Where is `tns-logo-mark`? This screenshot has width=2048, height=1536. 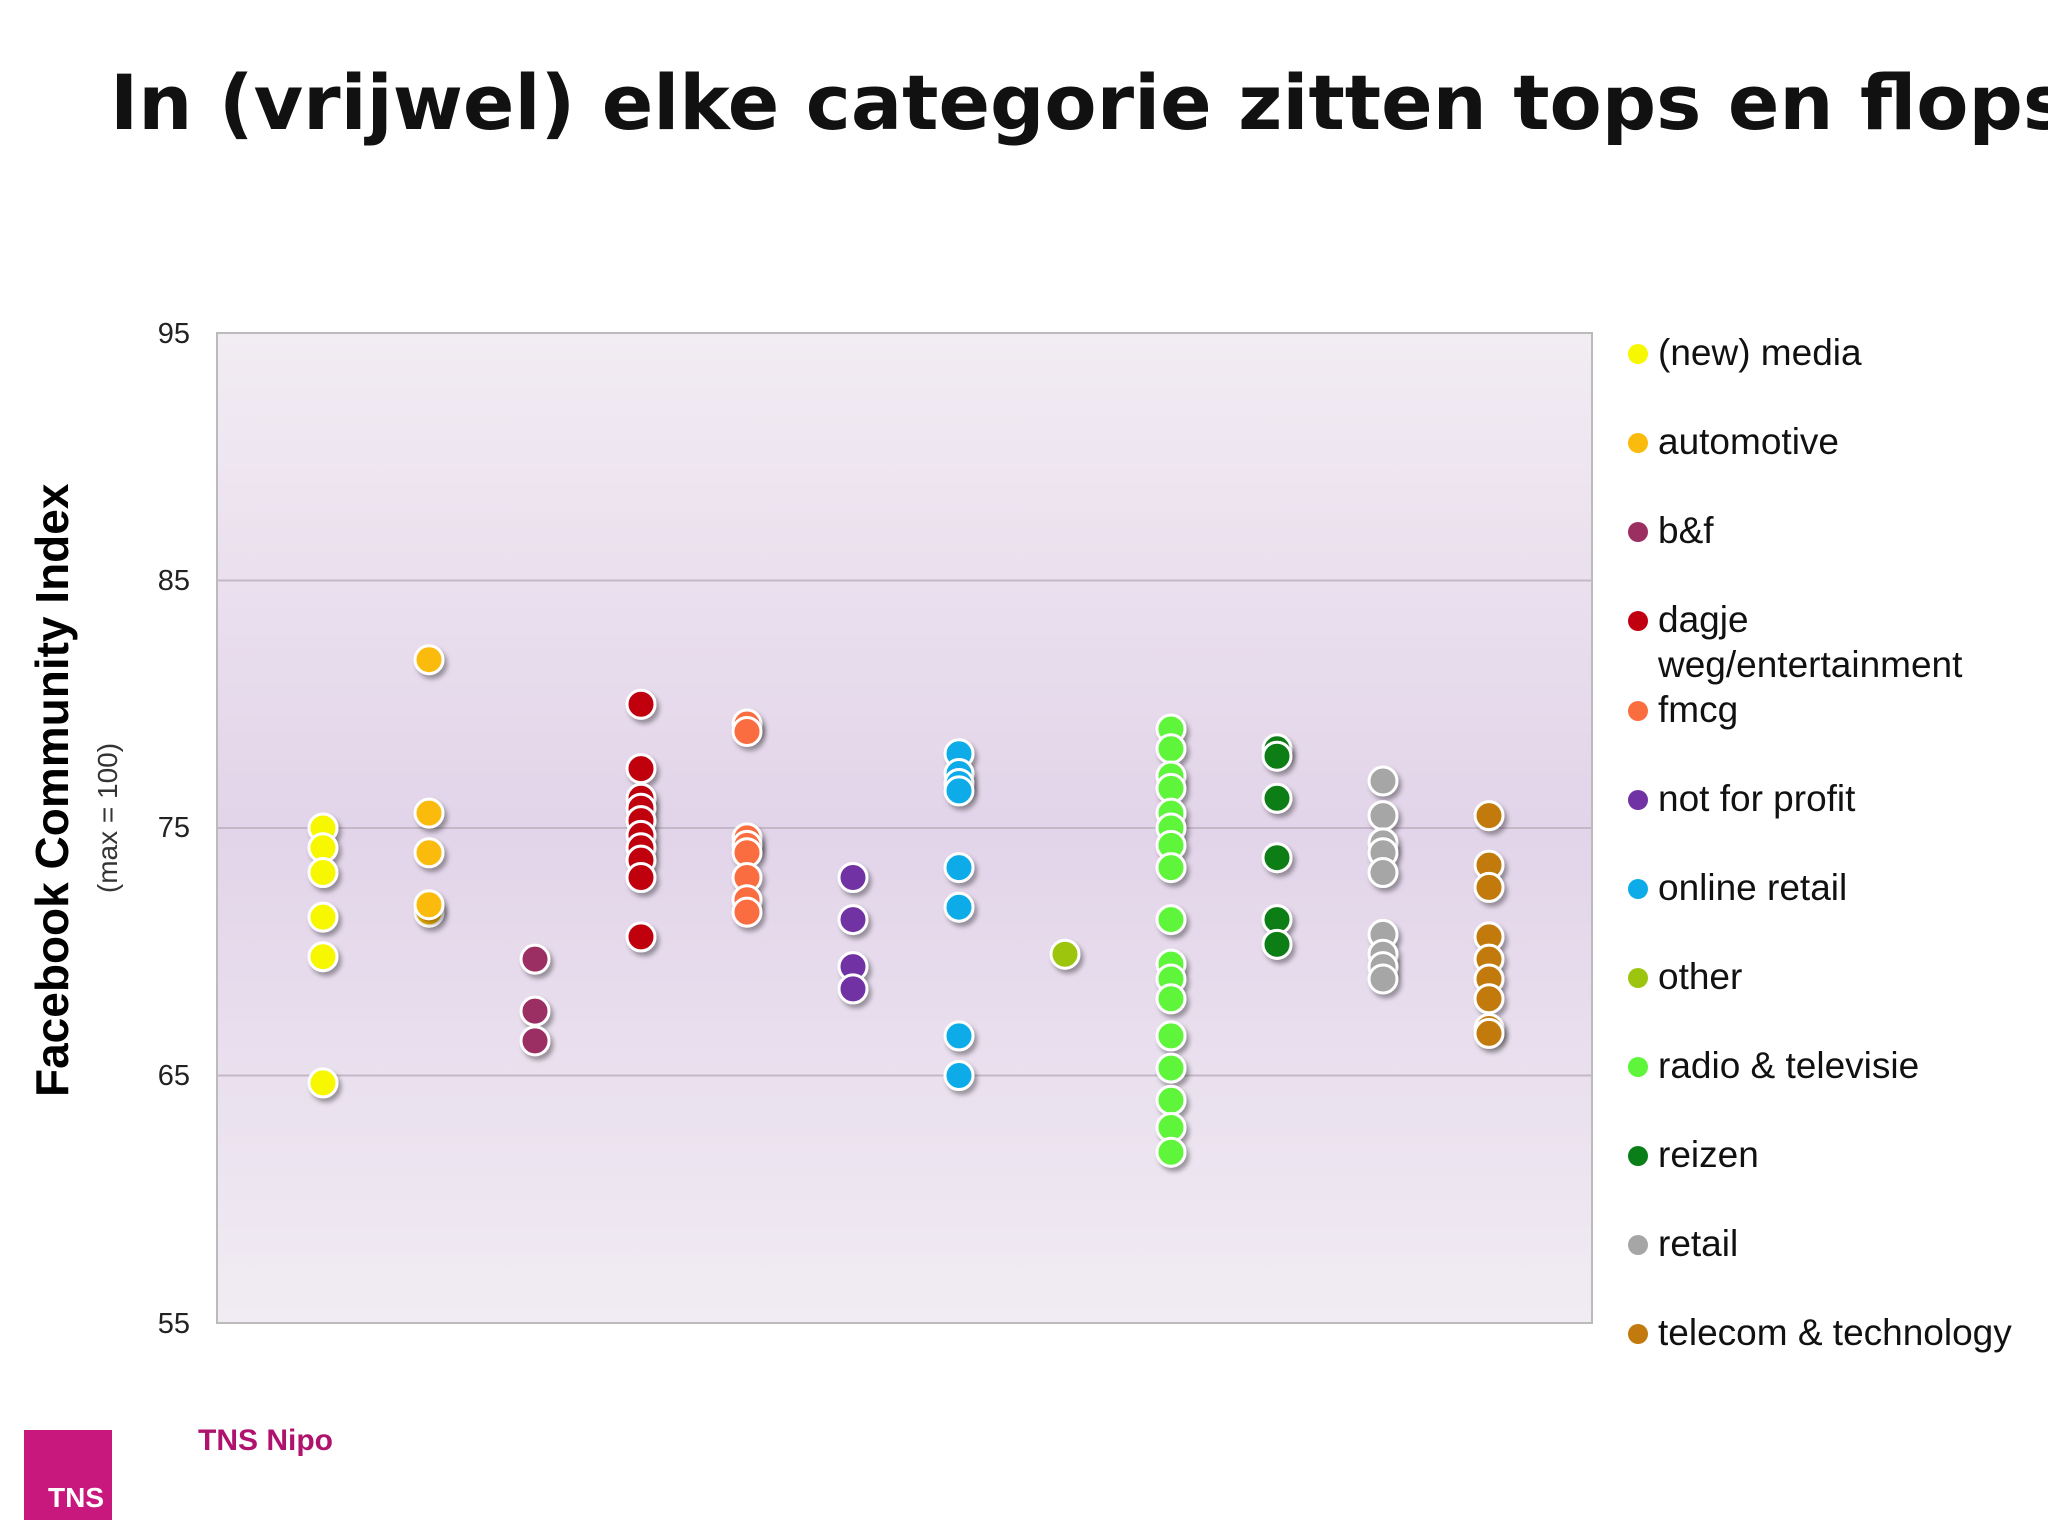 tns-logo-mark is located at coordinates (68, 1475).